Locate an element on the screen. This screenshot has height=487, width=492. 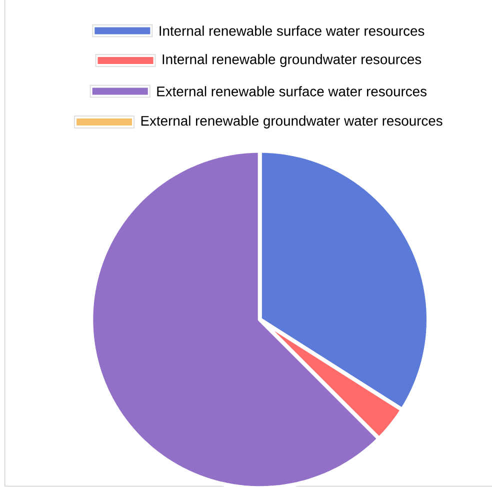
legend-label: Internal renewable groundwater resources is located at coordinates (292, 60).